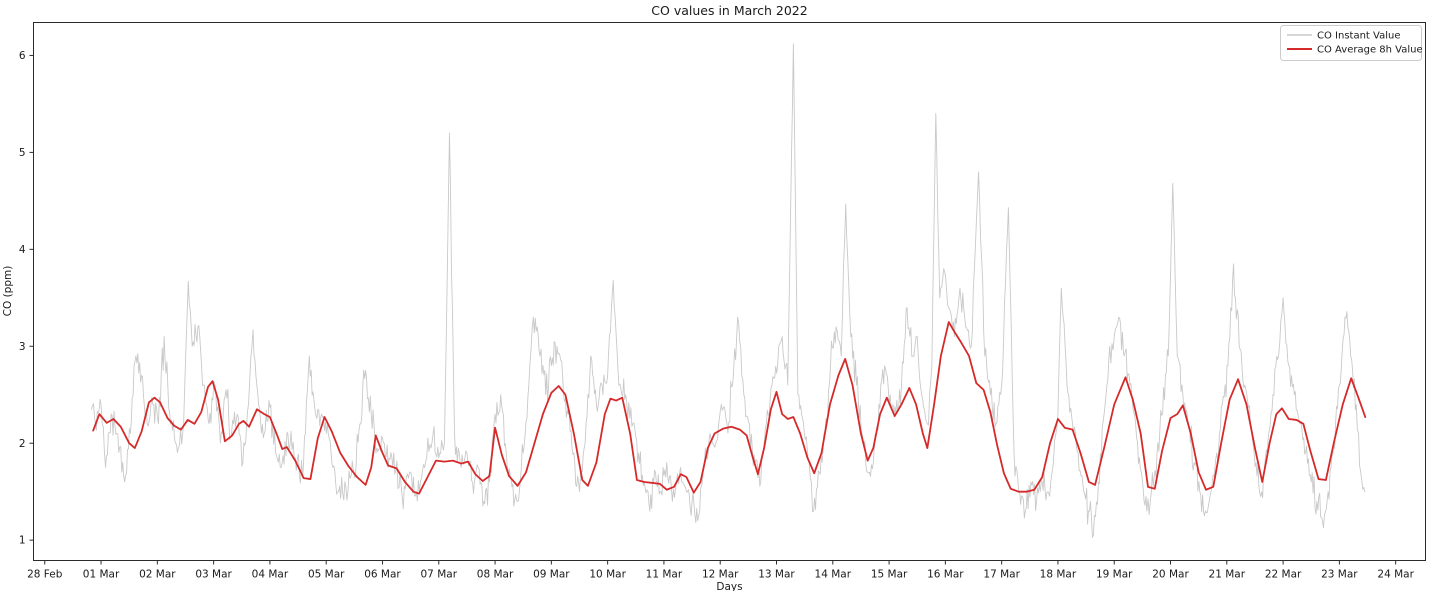 Image resolution: width=1431 pixels, height=591 pixels. Describe the element at coordinates (1001, 575) in the screenshot. I see `x-tick-label: 17 Mar` at that location.